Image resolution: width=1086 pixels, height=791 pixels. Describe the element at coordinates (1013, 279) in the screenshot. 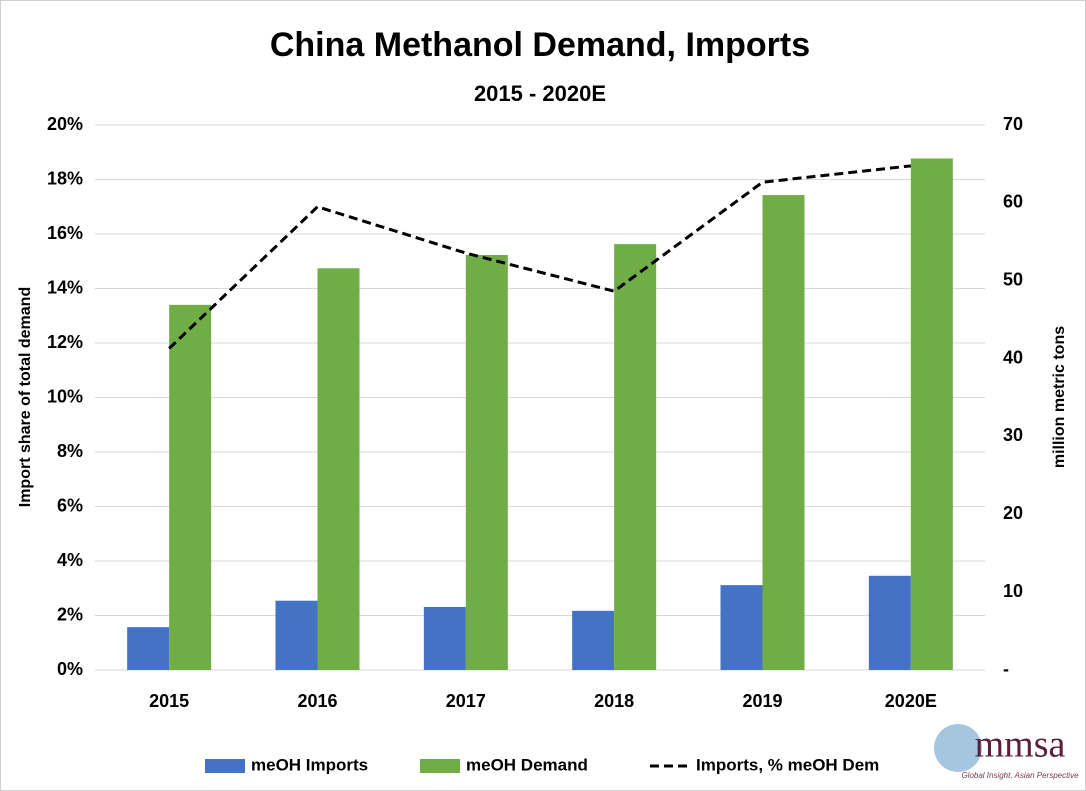

I see `y2-tick-label: 50` at that location.